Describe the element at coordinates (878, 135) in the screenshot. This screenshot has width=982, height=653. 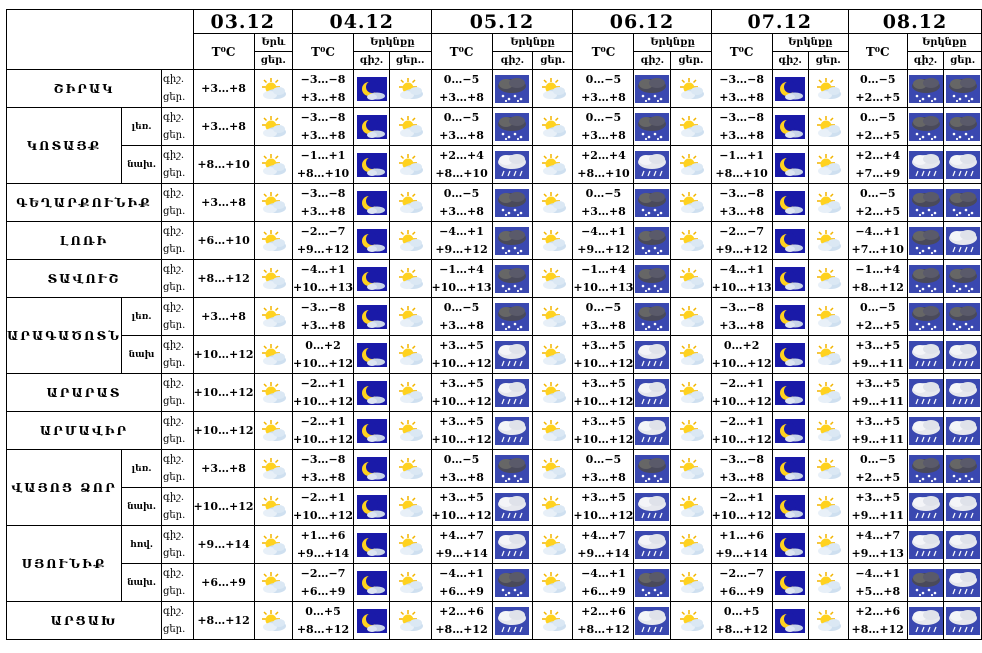
I see `day-temp: +2…+5` at that location.